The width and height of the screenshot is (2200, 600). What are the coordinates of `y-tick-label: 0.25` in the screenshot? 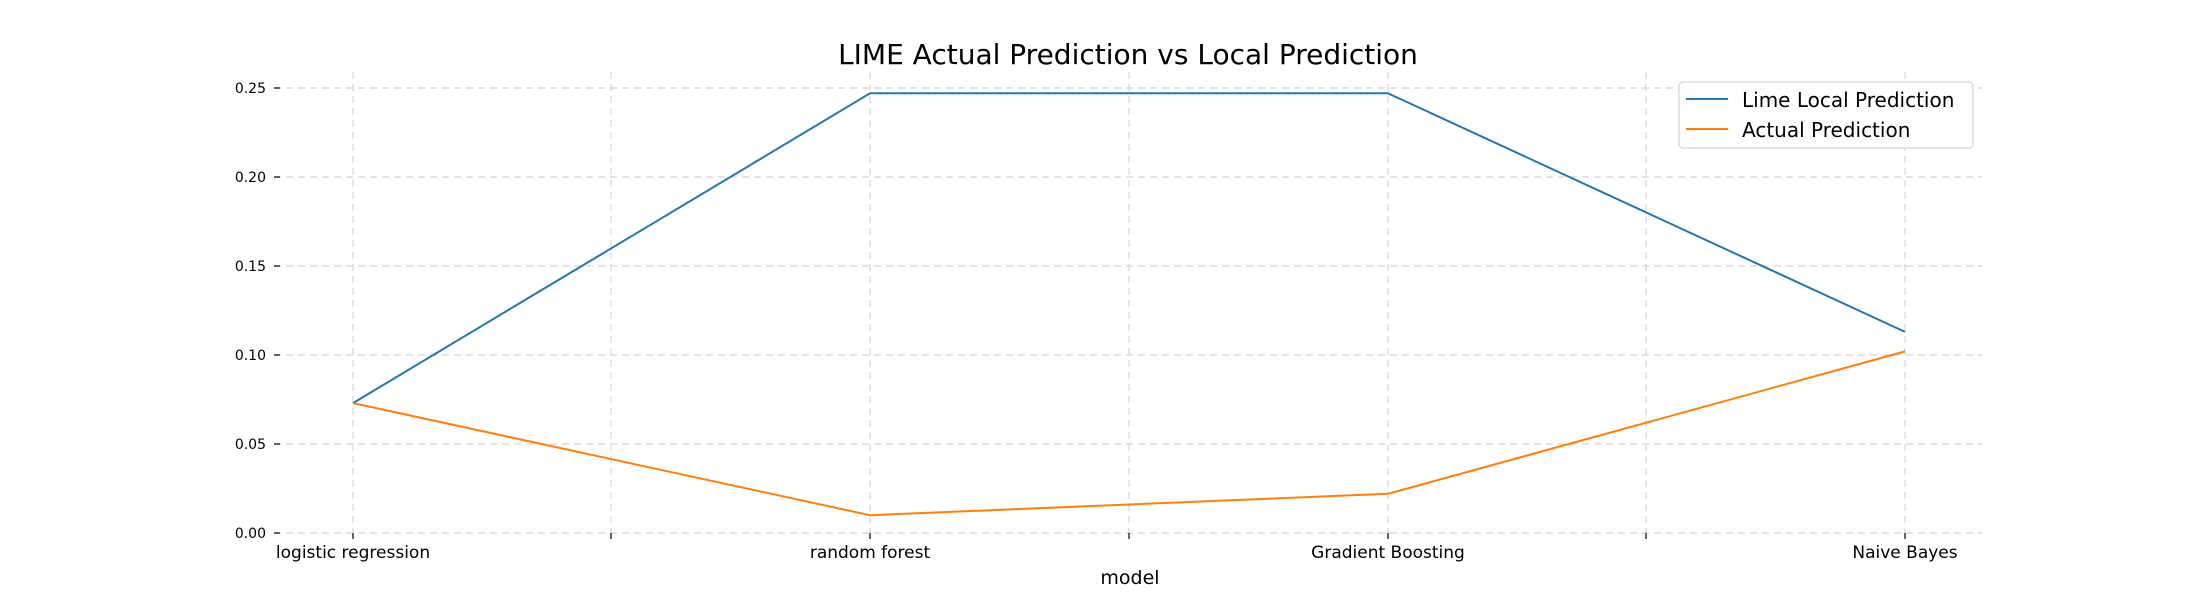 It's located at (250, 89).